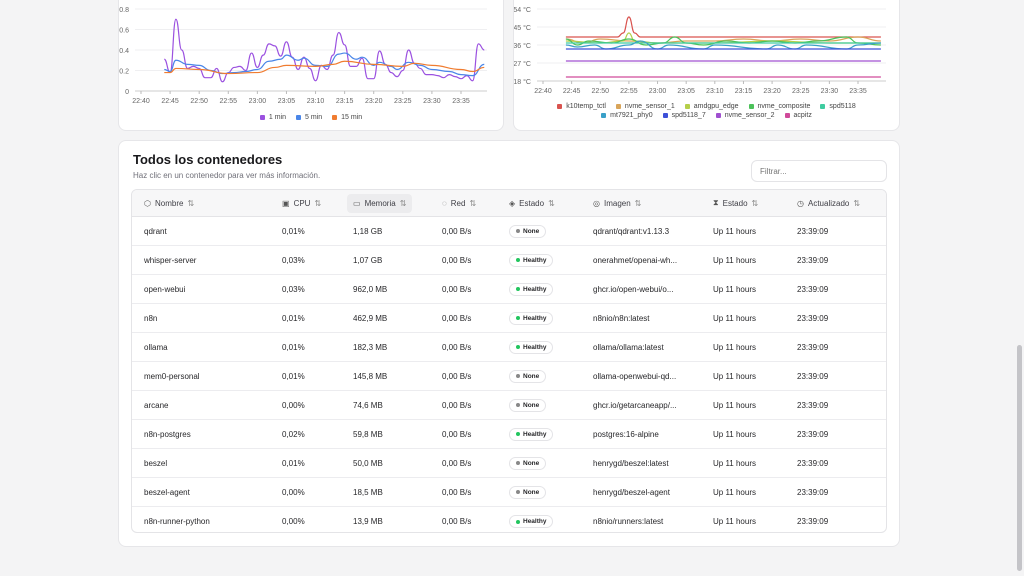  What do you see at coordinates (649, 106) in the screenshot?
I see `legend-label: nvme_sensor_1` at bounding box center [649, 106].